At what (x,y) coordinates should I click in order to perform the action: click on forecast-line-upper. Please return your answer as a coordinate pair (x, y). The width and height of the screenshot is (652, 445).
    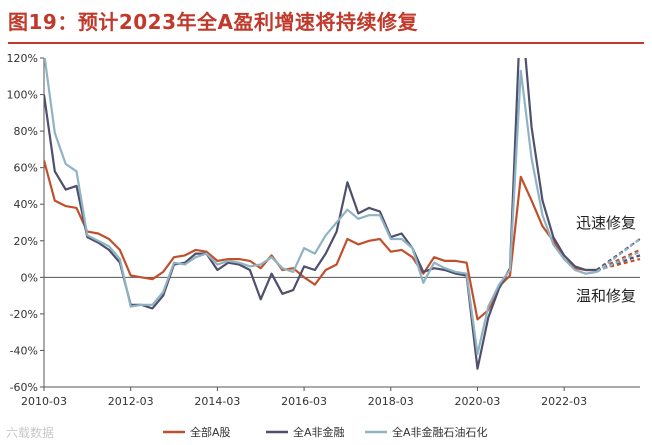
    Looking at the image, I should click on (618, 255).